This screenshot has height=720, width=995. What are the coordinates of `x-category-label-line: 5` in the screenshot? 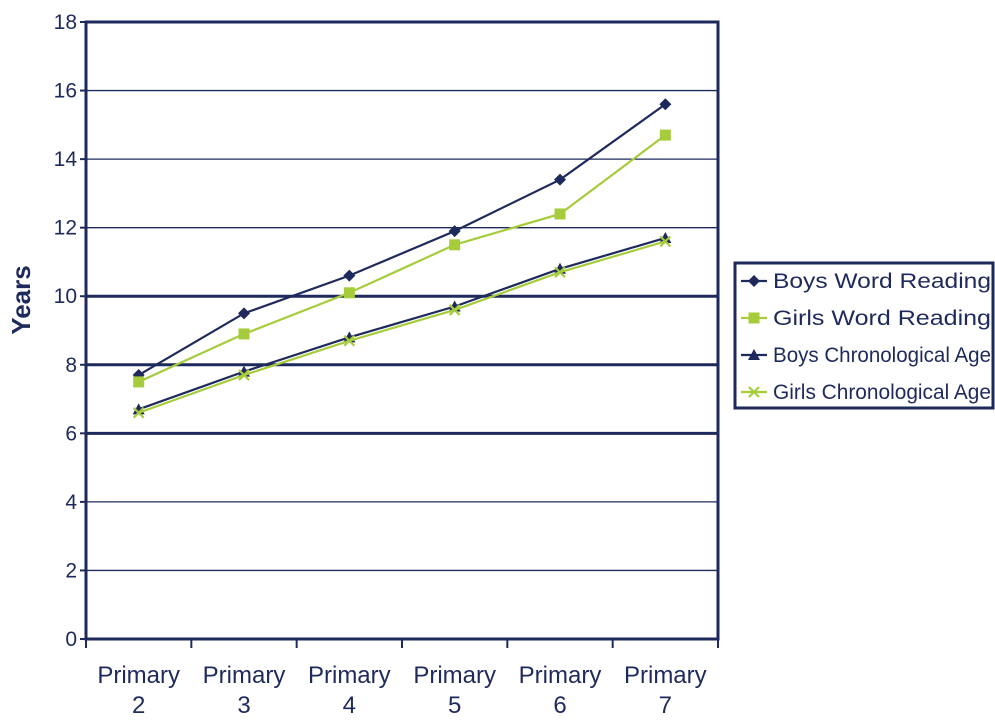 It's located at (454, 705).